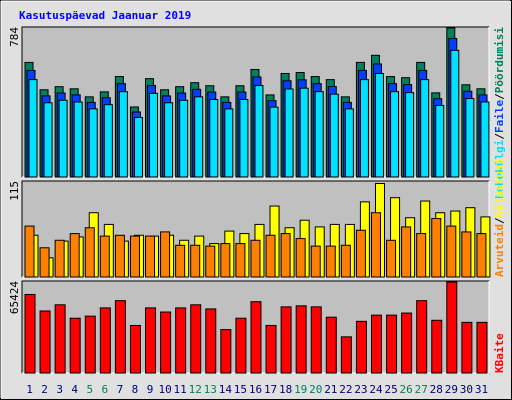 The image size is (512, 400). I want to click on y-tick-label: 65424, so click(14, 297).